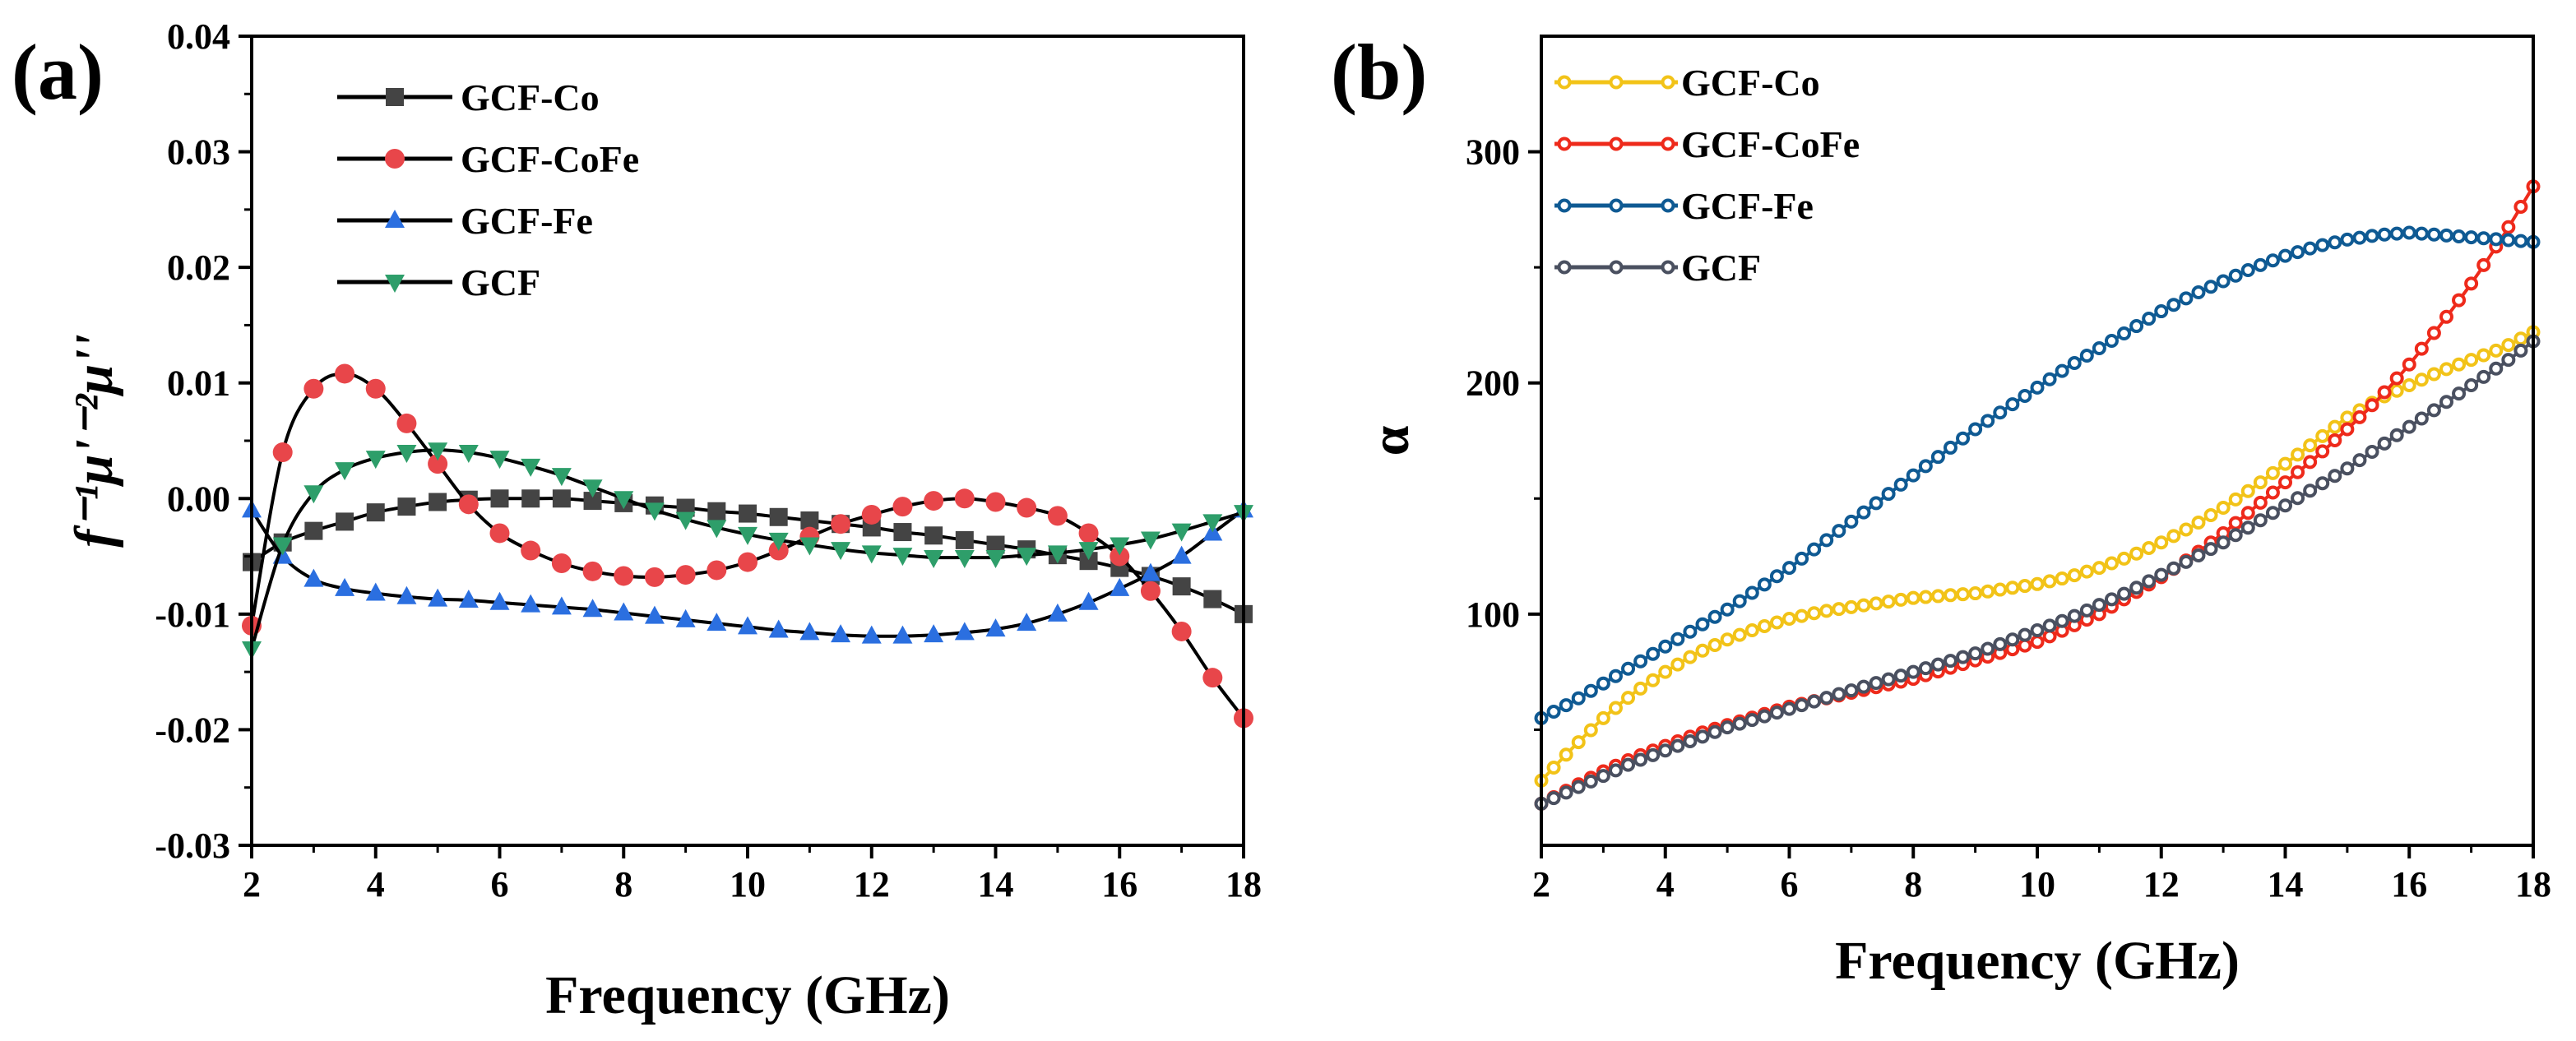  Describe the element at coordinates (2161, 884) in the screenshot. I see `x-tick-label: 12` at that location.